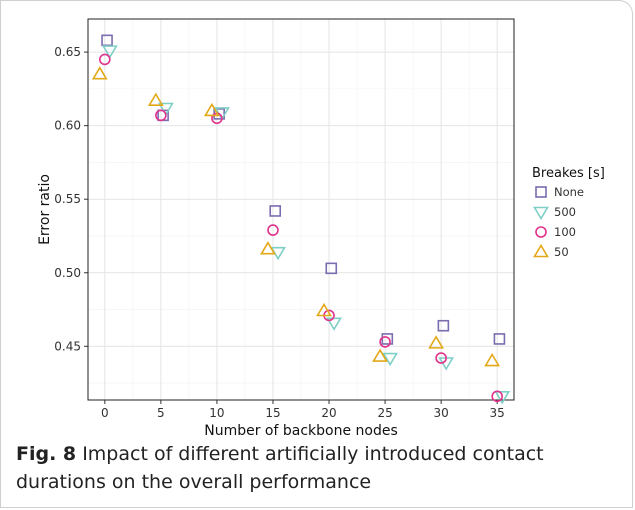 The image size is (635, 510). Describe the element at coordinates (565, 212) in the screenshot. I see `legend-label: 500` at that location.